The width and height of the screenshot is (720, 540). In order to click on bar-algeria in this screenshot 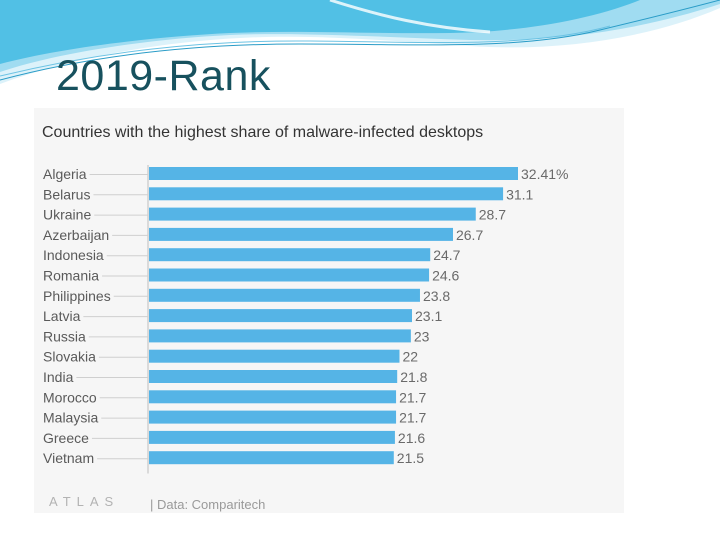, I will do `click(333, 173)`.